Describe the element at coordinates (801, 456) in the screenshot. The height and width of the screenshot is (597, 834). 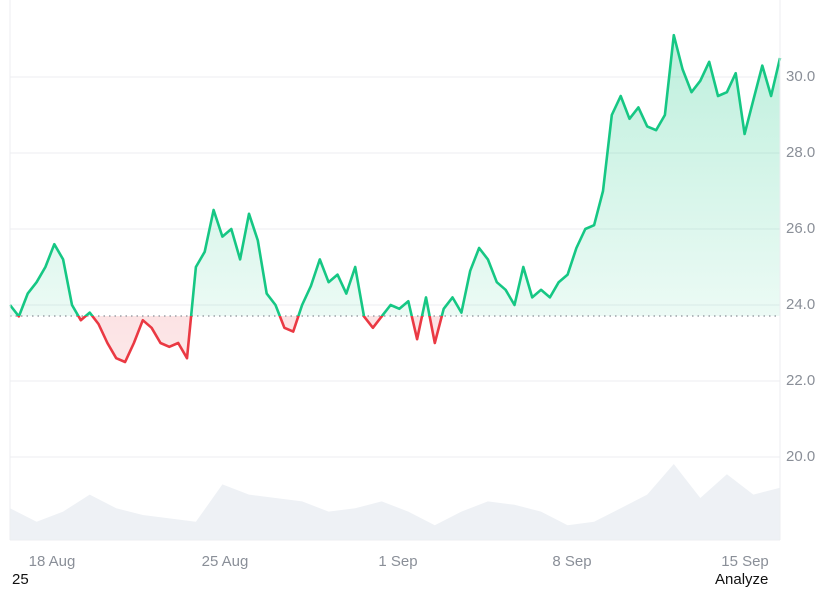
I see `y-tick-20: 20.0` at that location.